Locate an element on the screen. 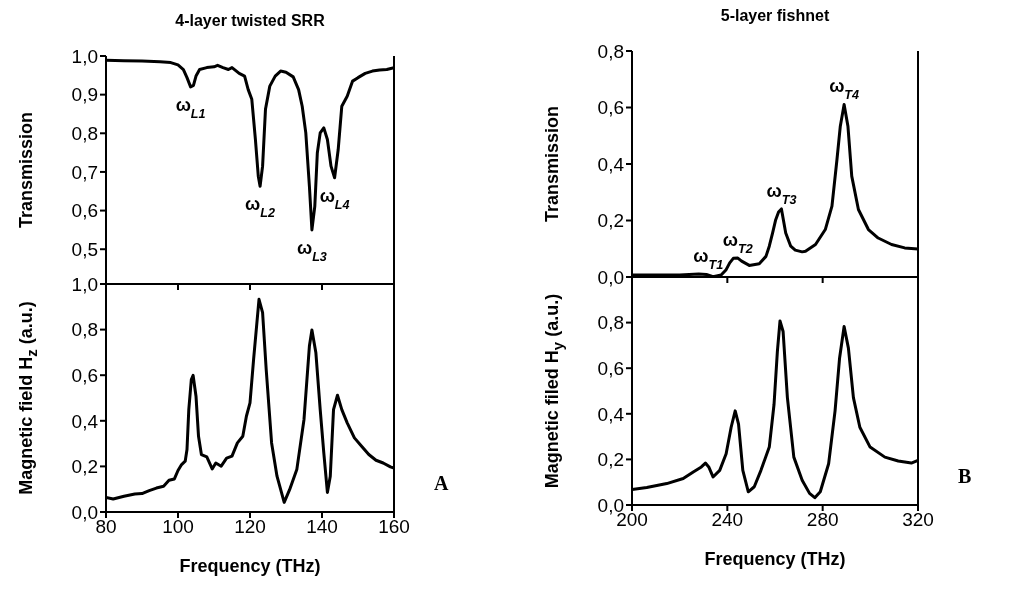  y-tick-label: 0,9 is located at coordinates (84, 95).